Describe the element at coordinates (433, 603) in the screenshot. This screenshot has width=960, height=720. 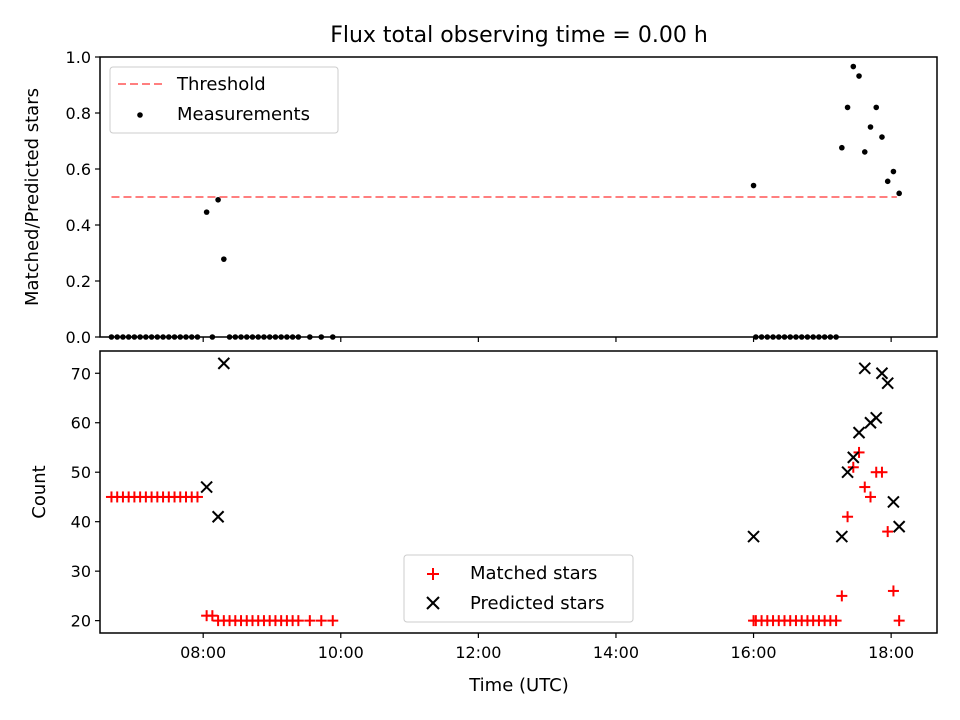
I see `predicted-legend-swatch` at that location.